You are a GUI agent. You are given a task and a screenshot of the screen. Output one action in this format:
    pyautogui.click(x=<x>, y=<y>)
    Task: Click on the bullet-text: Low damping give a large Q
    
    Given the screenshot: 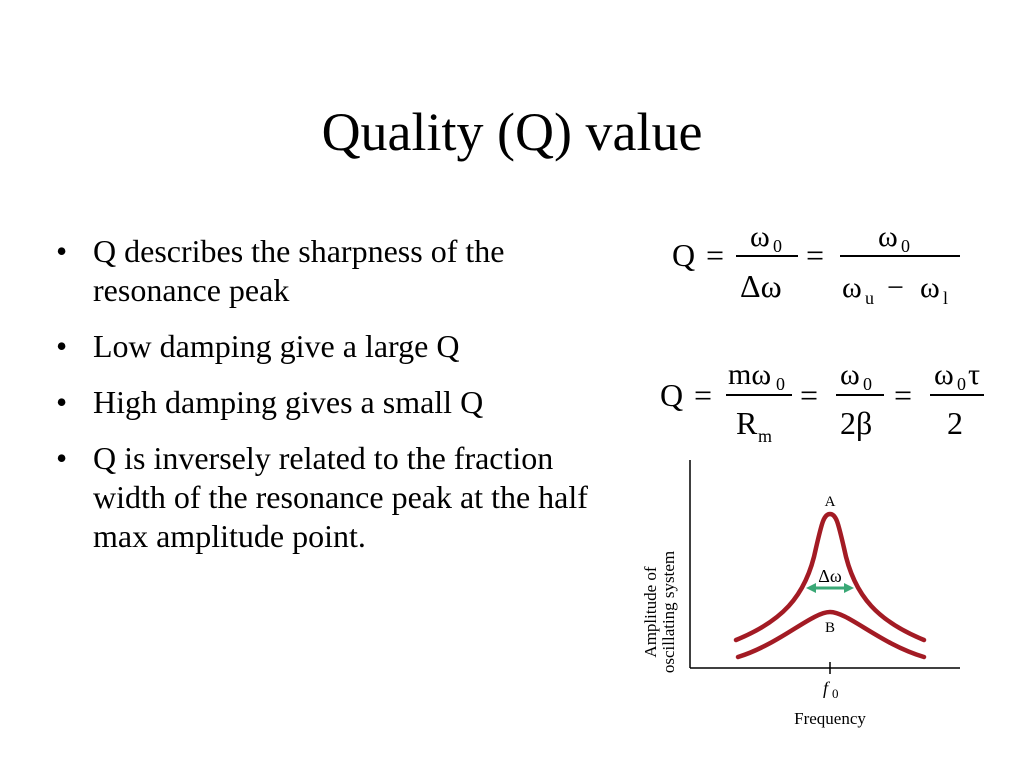 What is the action you would take?
    pyautogui.click(x=276, y=346)
    